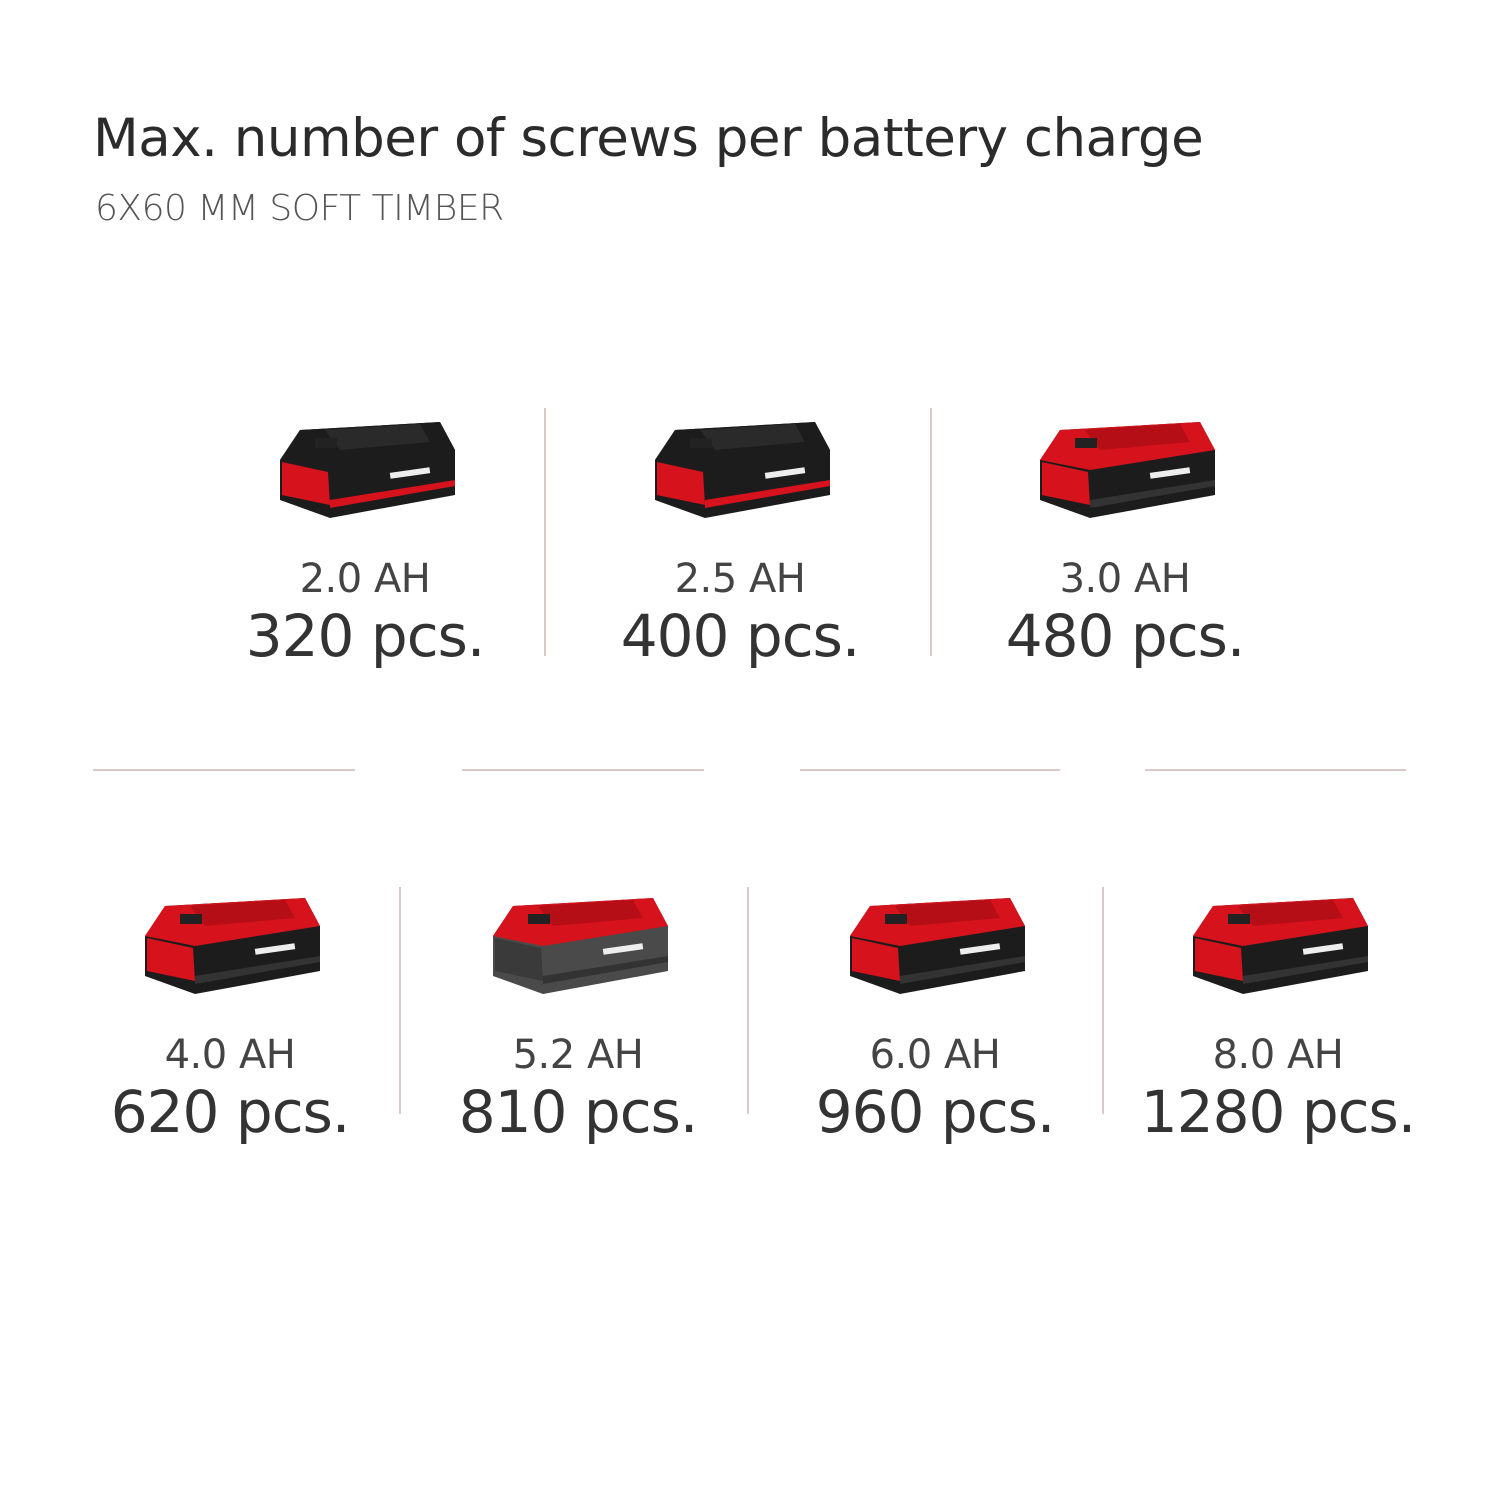 The width and height of the screenshot is (1500, 1500). Describe the element at coordinates (365, 636) in the screenshot. I see `screw-count: 320 pcs.` at that location.